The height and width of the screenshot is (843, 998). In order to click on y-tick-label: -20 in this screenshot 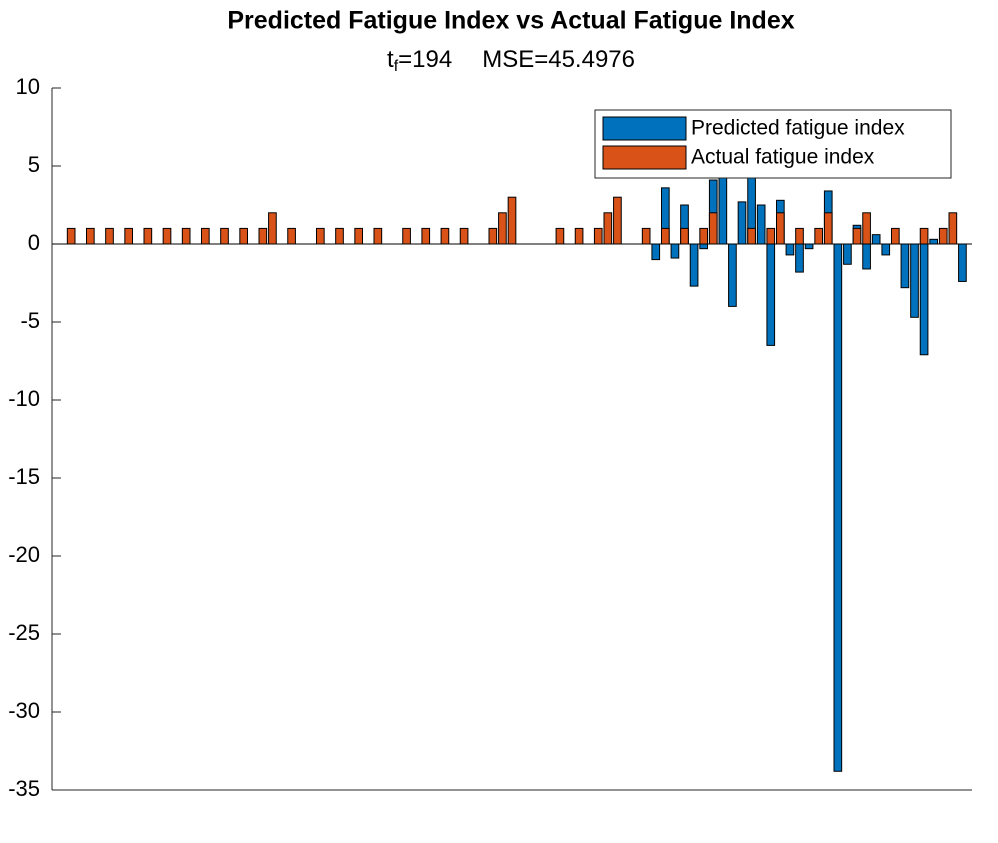, I will do `click(24, 554)`.